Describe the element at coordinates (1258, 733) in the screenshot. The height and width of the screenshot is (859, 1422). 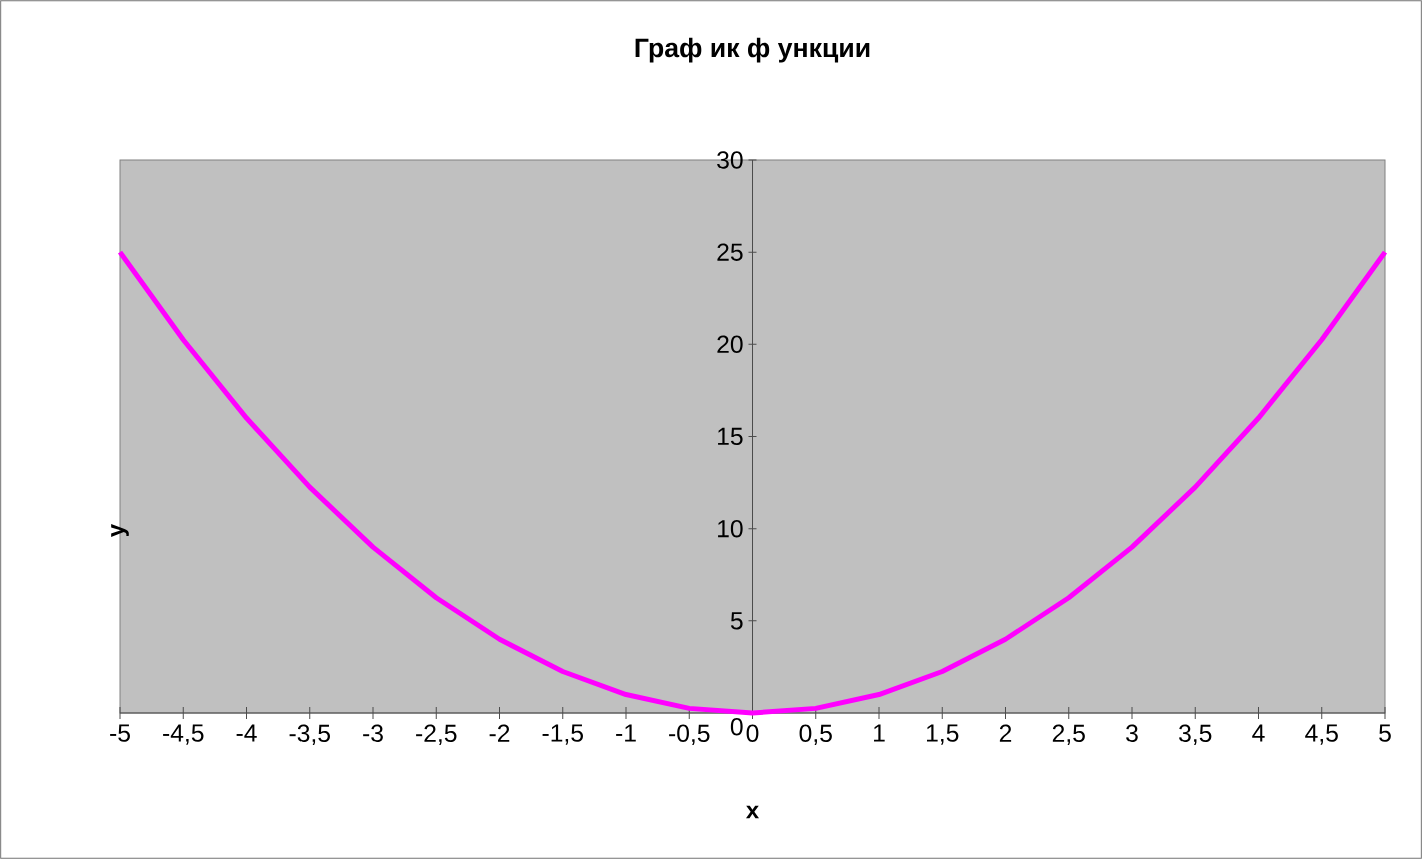
I see `x-tick-label: 4` at that location.